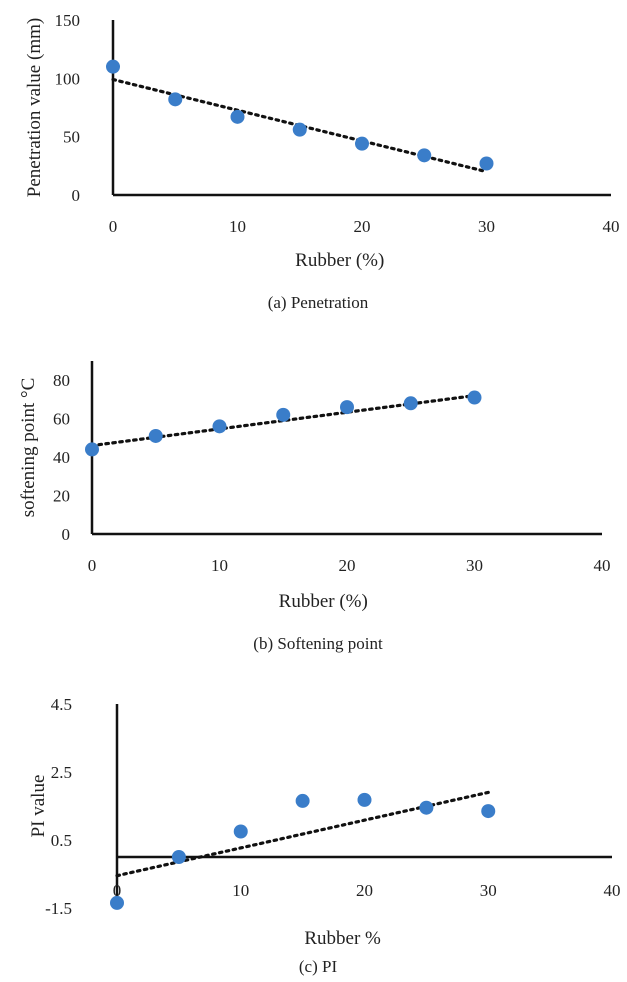 This screenshot has height=982, width=627. What do you see at coordinates (61, 840) in the screenshot?
I see `y-tick-label: 0.5` at bounding box center [61, 840].